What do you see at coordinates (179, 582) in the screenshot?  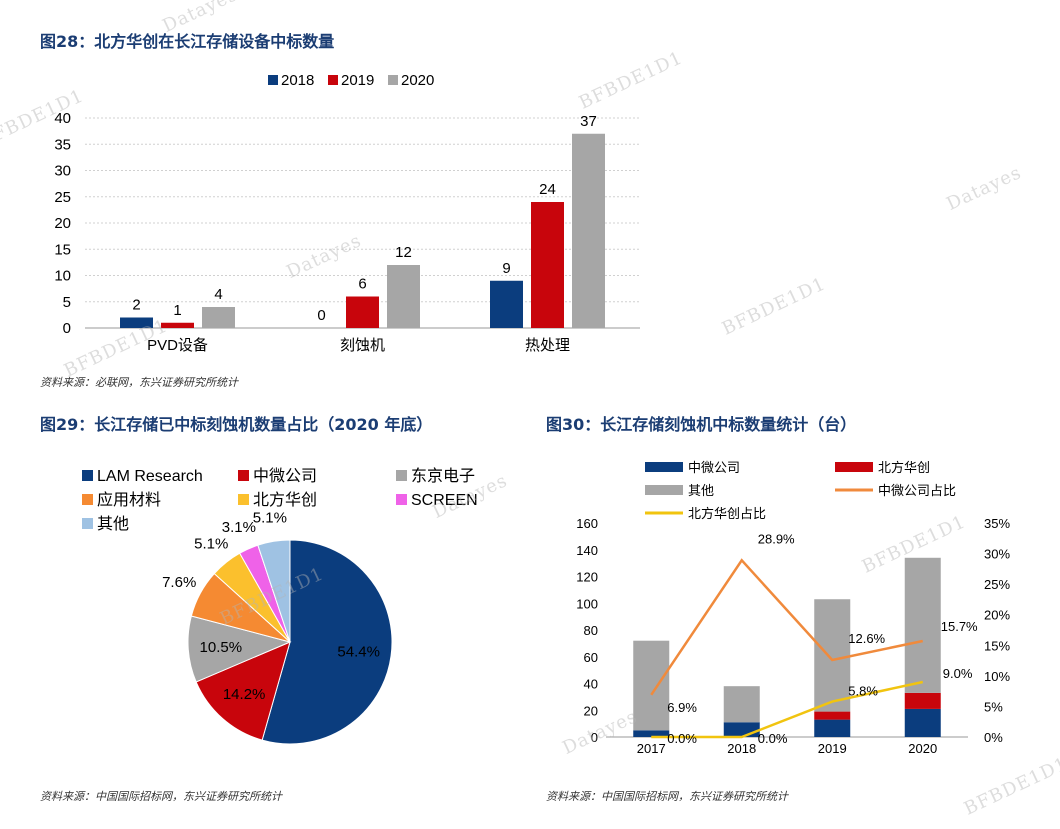 I see `data-label: 7.6%` at bounding box center [179, 582].